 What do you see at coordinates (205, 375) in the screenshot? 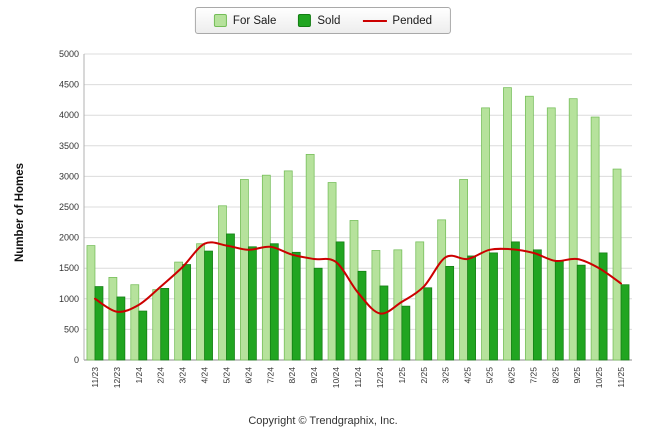
I see `svg-text: 4/24` at bounding box center [205, 375].